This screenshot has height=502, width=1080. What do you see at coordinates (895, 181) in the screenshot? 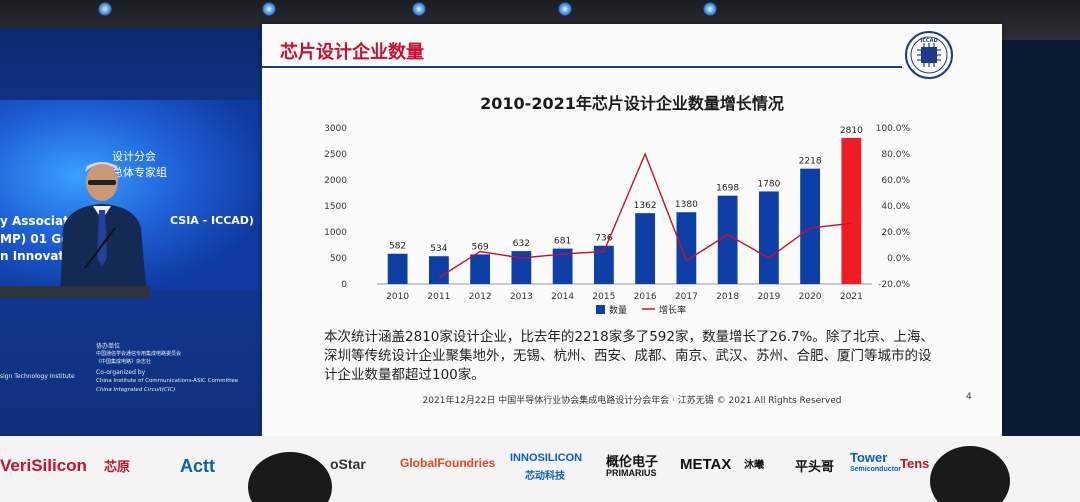
I see `y2-tick-label: 60.0%` at bounding box center [895, 181].